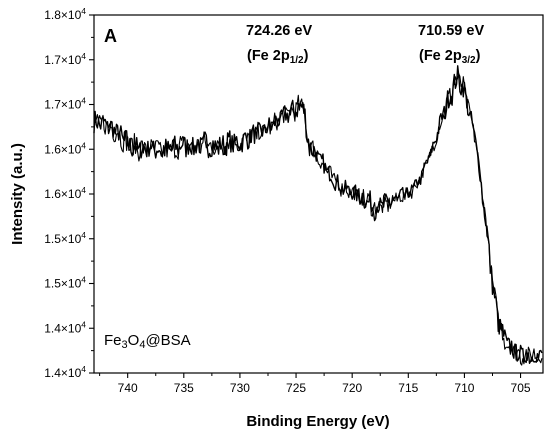 The height and width of the screenshot is (437, 550). I want to click on annotation-2-energy: 710.59 eV, so click(451, 31).